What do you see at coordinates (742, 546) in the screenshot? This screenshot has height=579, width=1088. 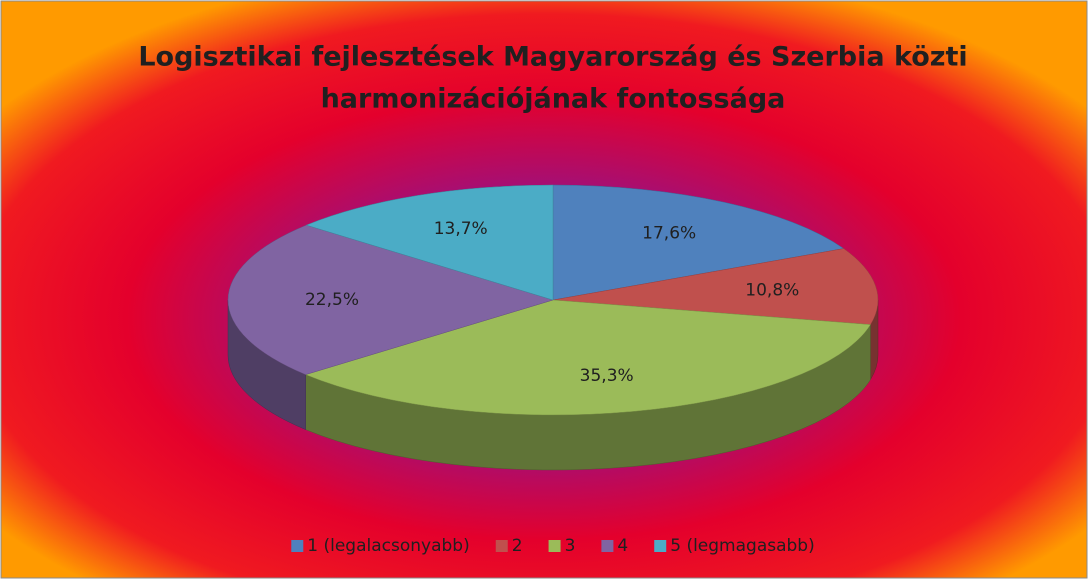 I see `legend-label: 5 (legmagasabb)` at bounding box center [742, 546].